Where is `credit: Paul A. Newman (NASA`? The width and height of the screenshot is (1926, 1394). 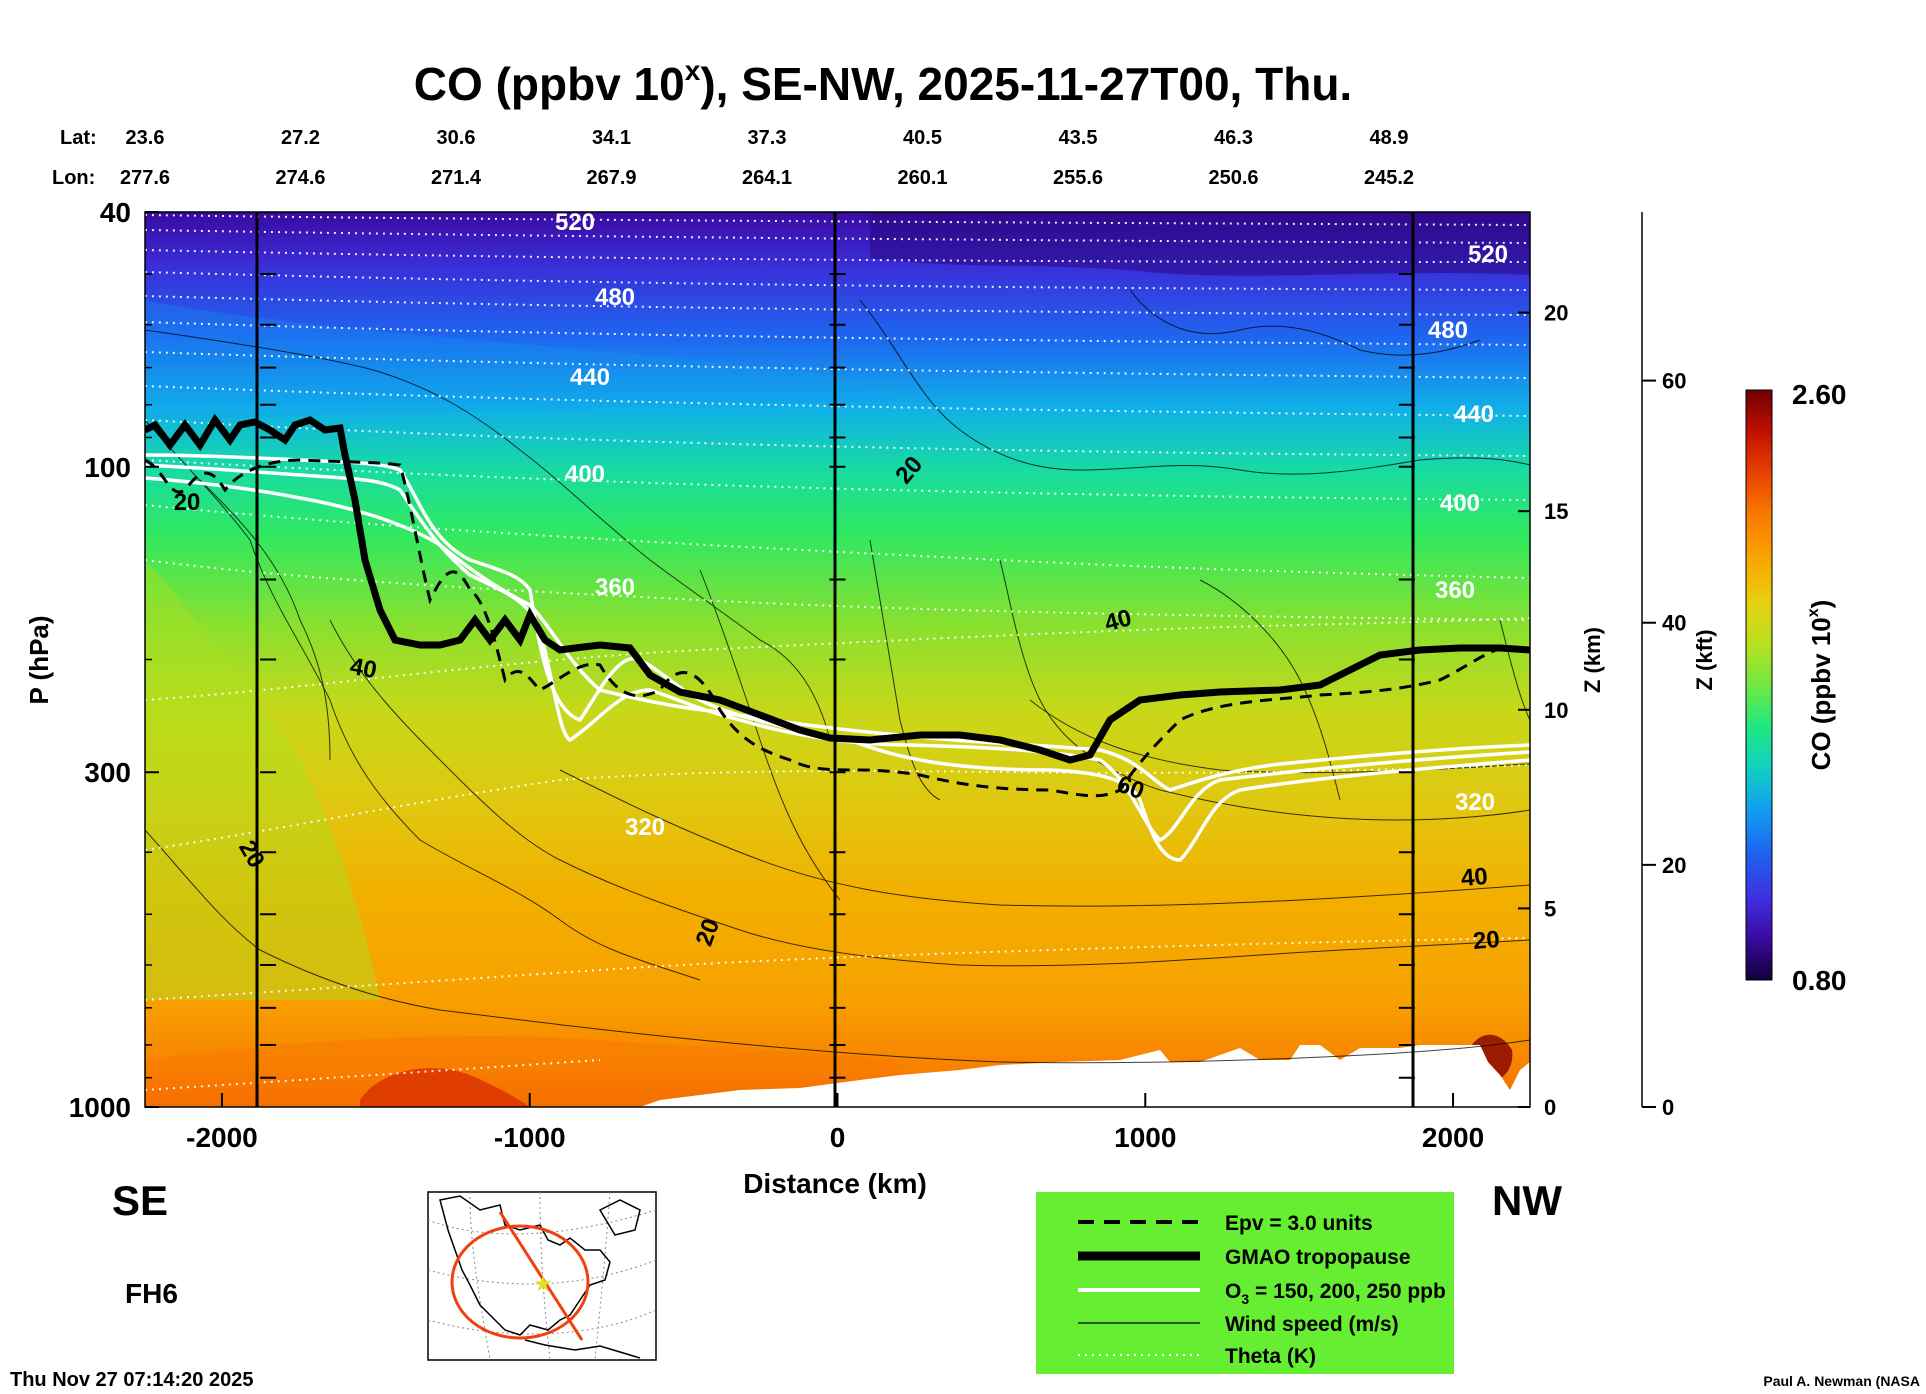 credit: Paul A. Newman (NASA is located at coordinates (1841, 1381).